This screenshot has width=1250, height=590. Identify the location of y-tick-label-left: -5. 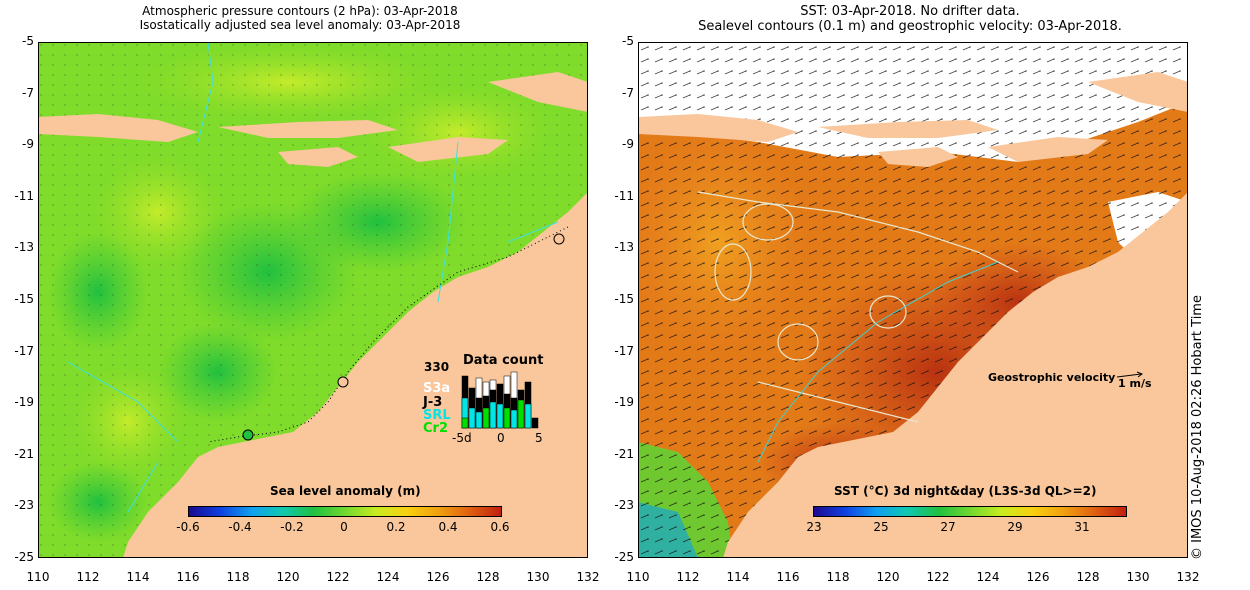
(28, 41).